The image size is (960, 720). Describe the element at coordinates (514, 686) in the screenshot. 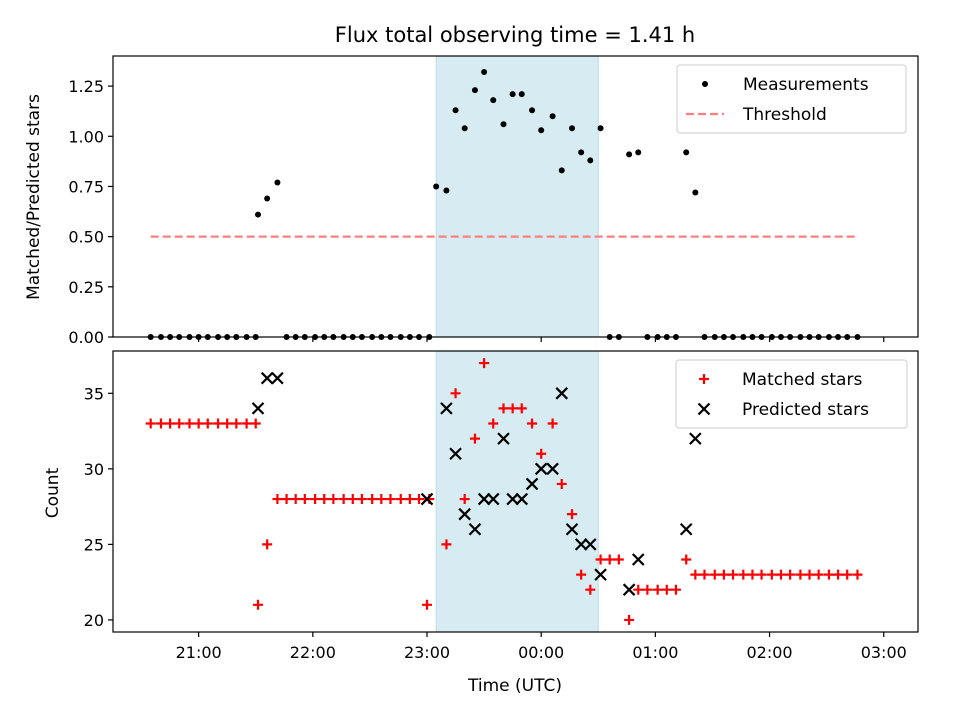

I see `x-axis-label: Time (UTC)` at that location.